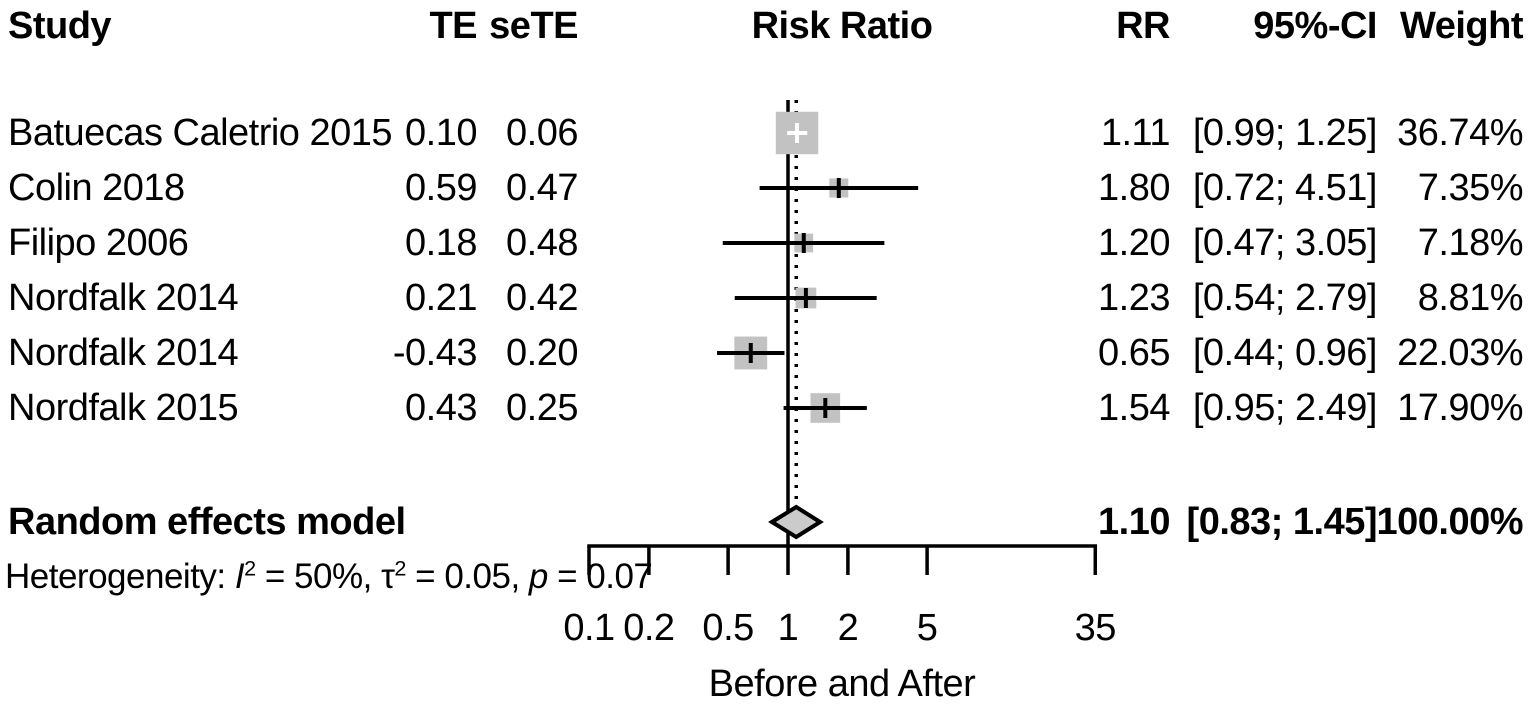  I want to click on study-row-weight-value: 36.74%, so click(1460, 133).